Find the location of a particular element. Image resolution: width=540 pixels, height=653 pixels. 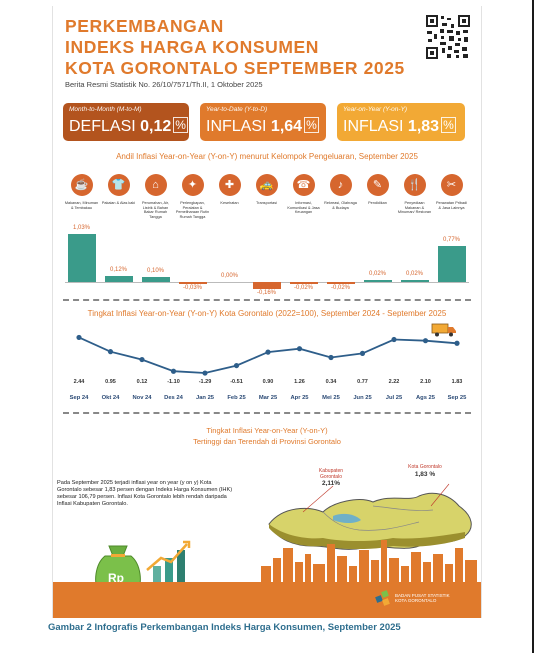

bps-name: BADAN PUSAT STATISTIK KOTA GORONTALO is located at coordinates (422, 598).